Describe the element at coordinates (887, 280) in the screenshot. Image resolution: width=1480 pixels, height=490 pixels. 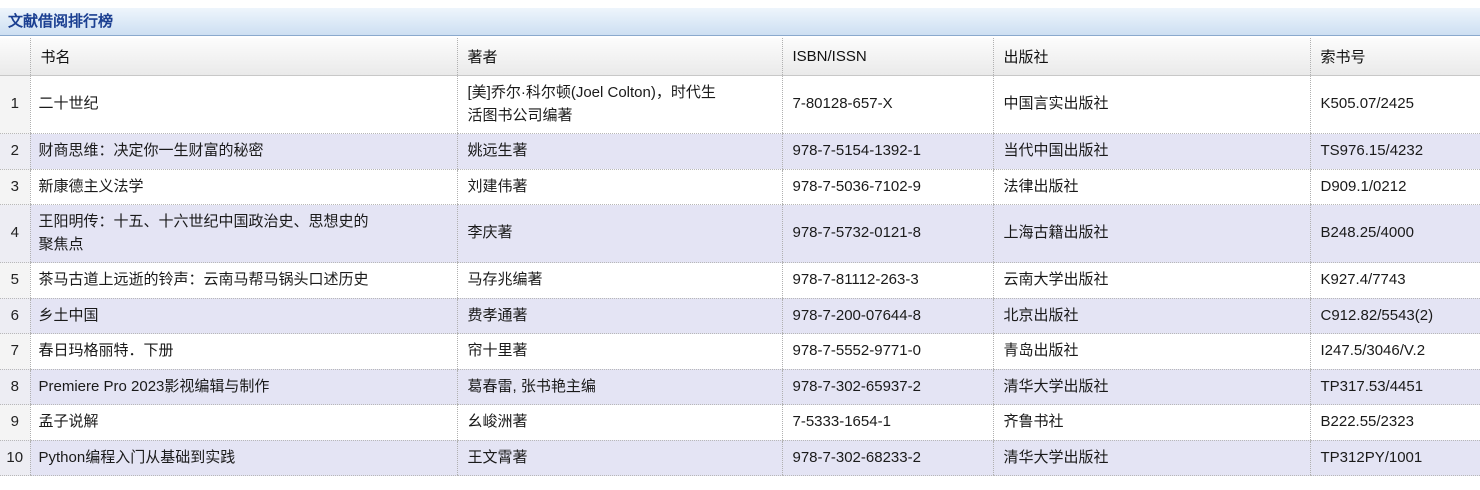
I see `cell-isbn: 978-7-81112-263-3` at that location.